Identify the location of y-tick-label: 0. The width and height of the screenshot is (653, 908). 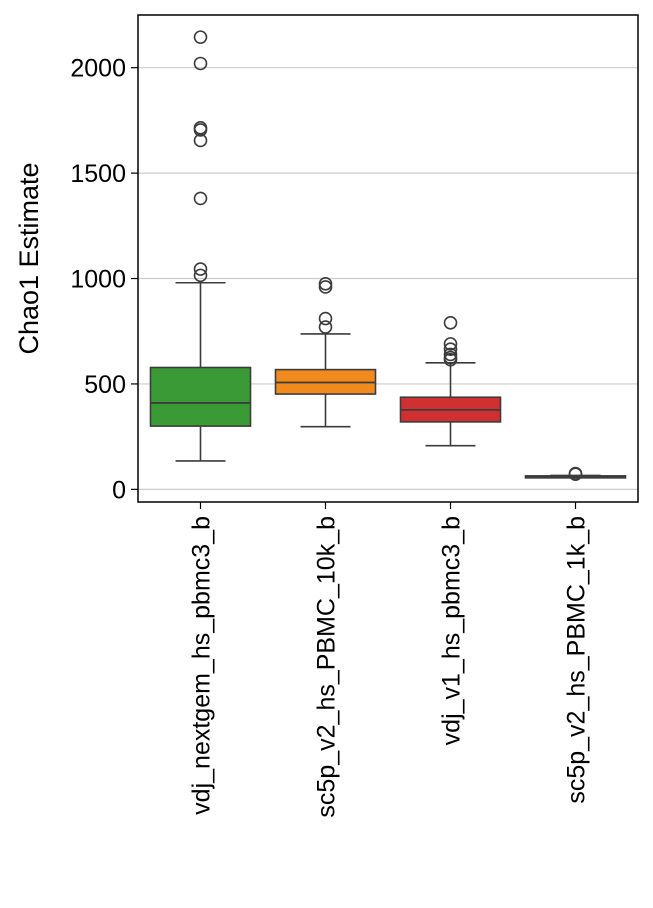
(119, 490).